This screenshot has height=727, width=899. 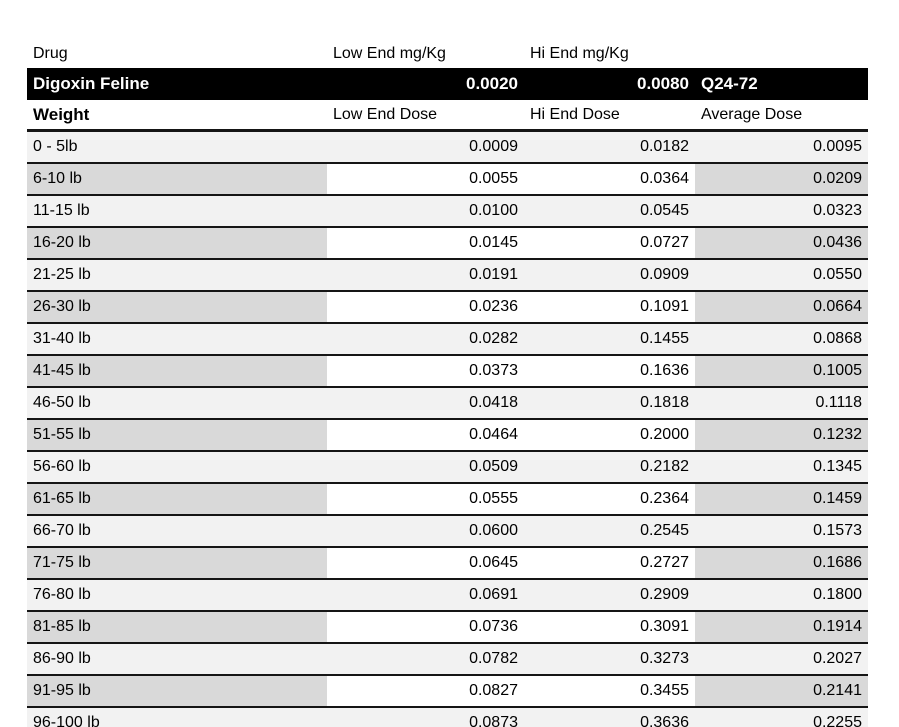 I want to click on table-row: 76-80 lb 0.0691 0.2909 0.1800, so click(x=447, y=596).